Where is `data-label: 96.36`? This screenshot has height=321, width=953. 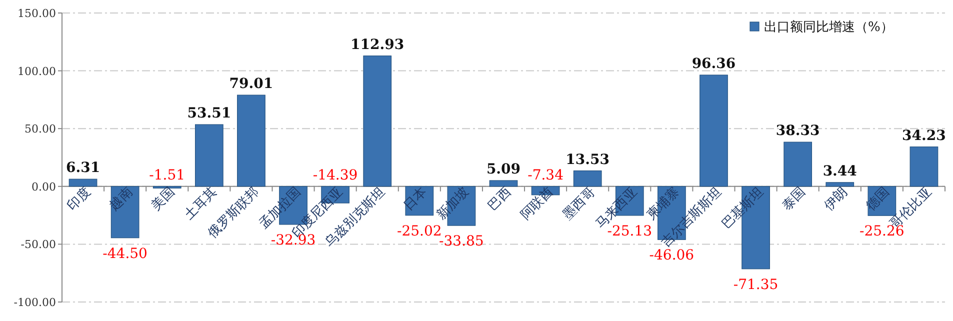
data-label: 96.36 is located at coordinates (714, 64).